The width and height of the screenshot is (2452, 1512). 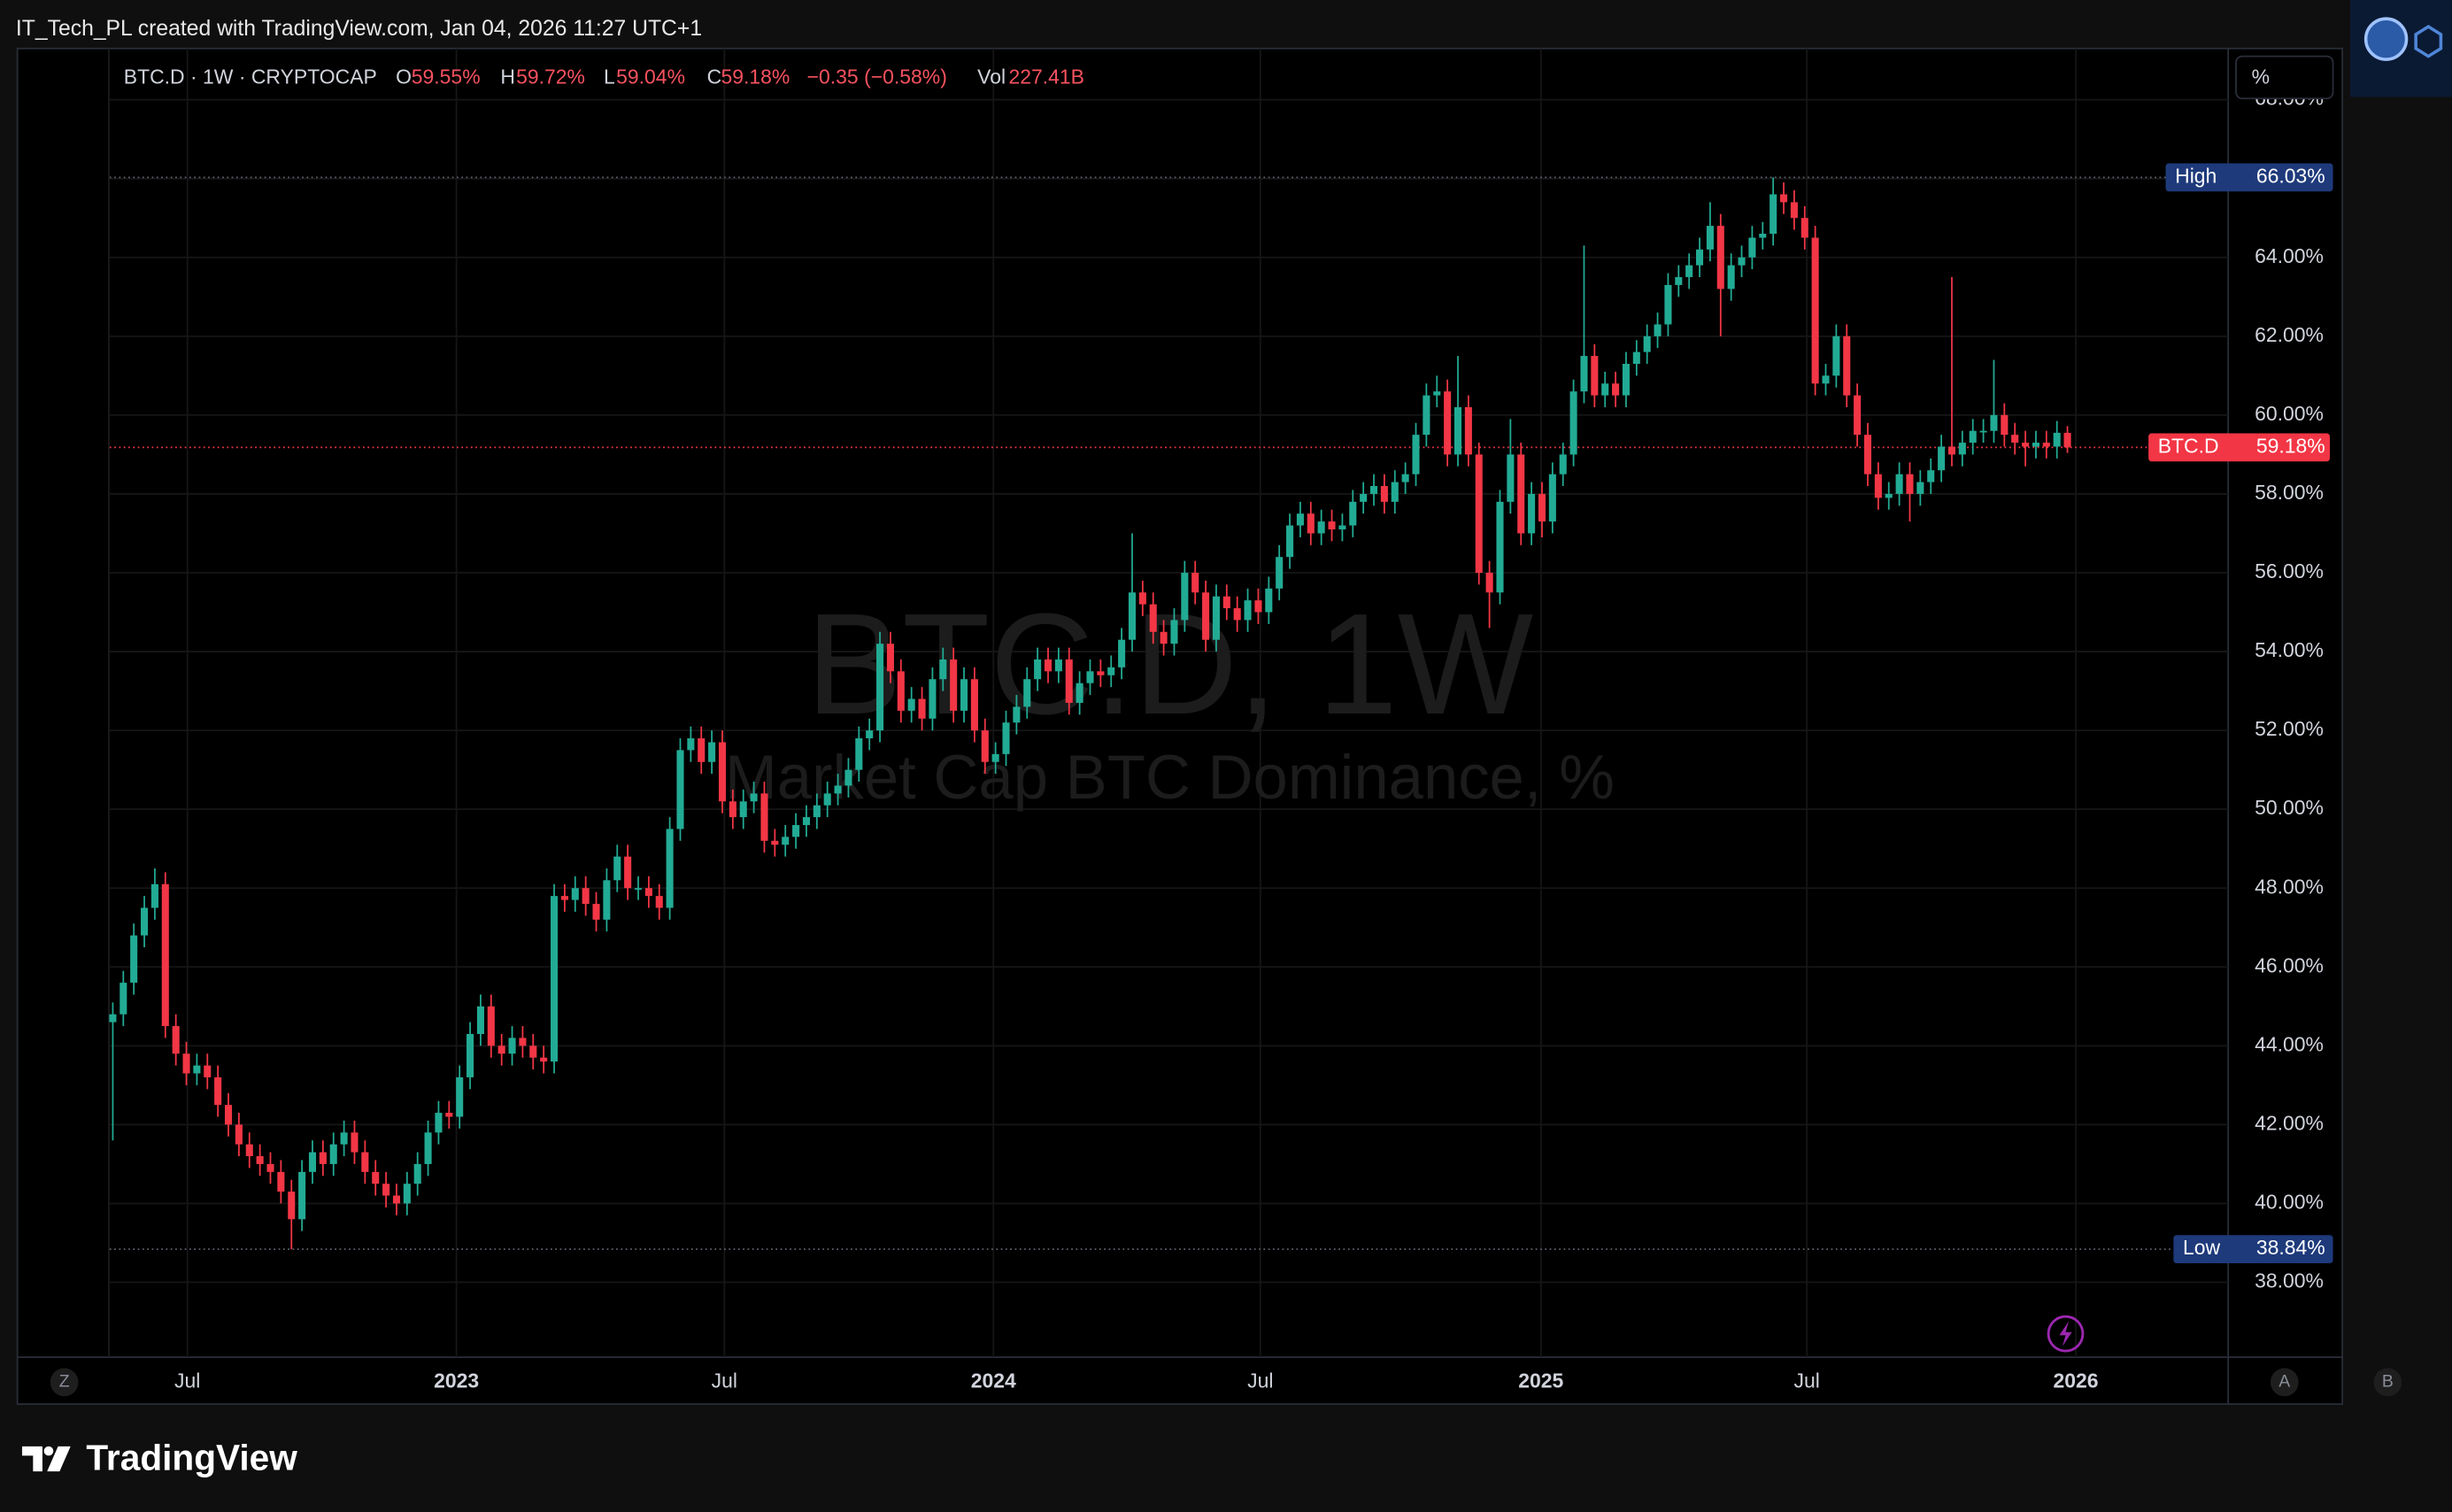 I want to click on legend-key: L, so click(x=609, y=76).